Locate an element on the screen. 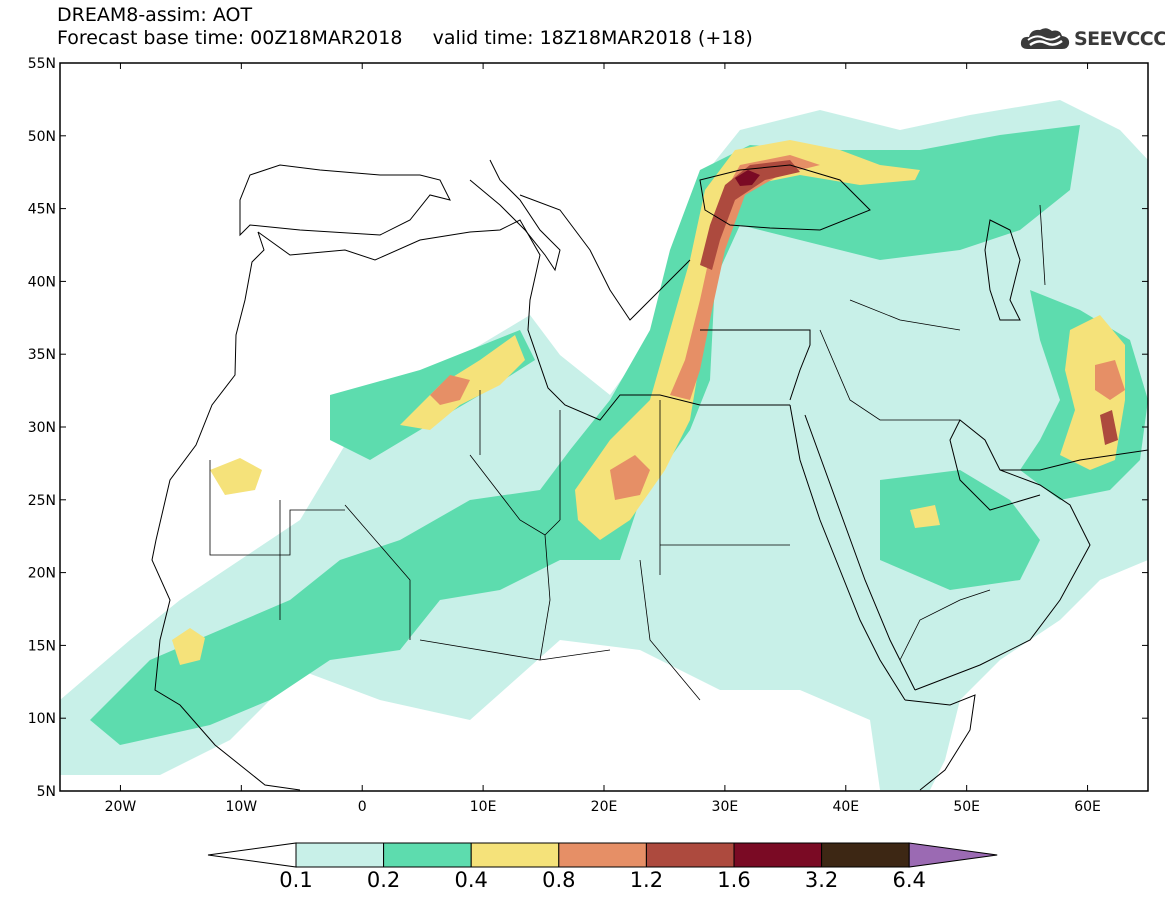  lat-tick-label: 55N is located at coordinates (42, 64).